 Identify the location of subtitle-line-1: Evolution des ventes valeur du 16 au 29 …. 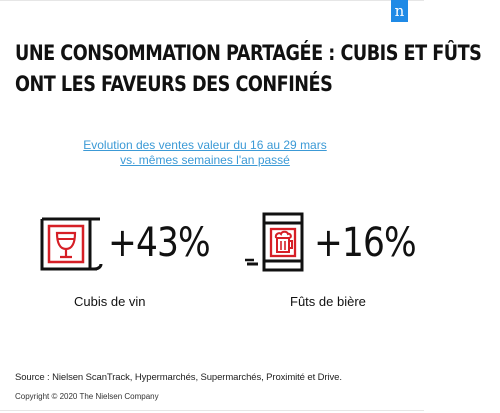
(205, 145).